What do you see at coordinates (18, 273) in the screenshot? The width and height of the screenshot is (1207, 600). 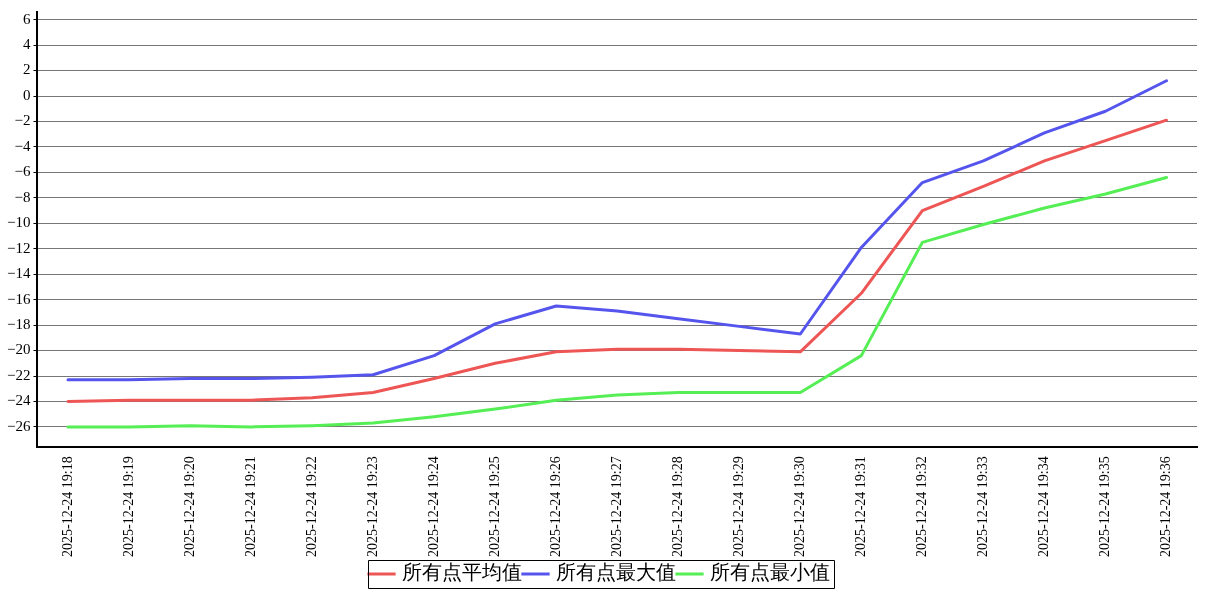 I see `y-tick-label: −14` at bounding box center [18, 273].